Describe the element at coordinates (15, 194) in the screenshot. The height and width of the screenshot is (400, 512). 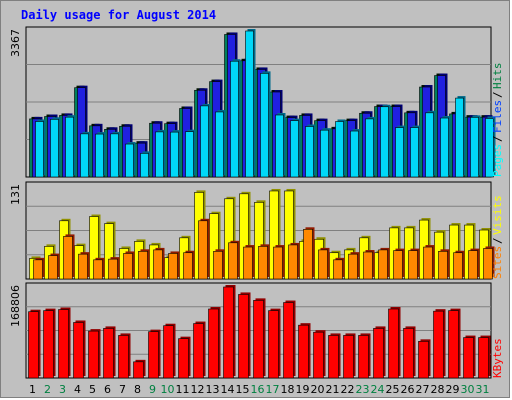
I see `panel-visits-y-max-label: 131` at that location.